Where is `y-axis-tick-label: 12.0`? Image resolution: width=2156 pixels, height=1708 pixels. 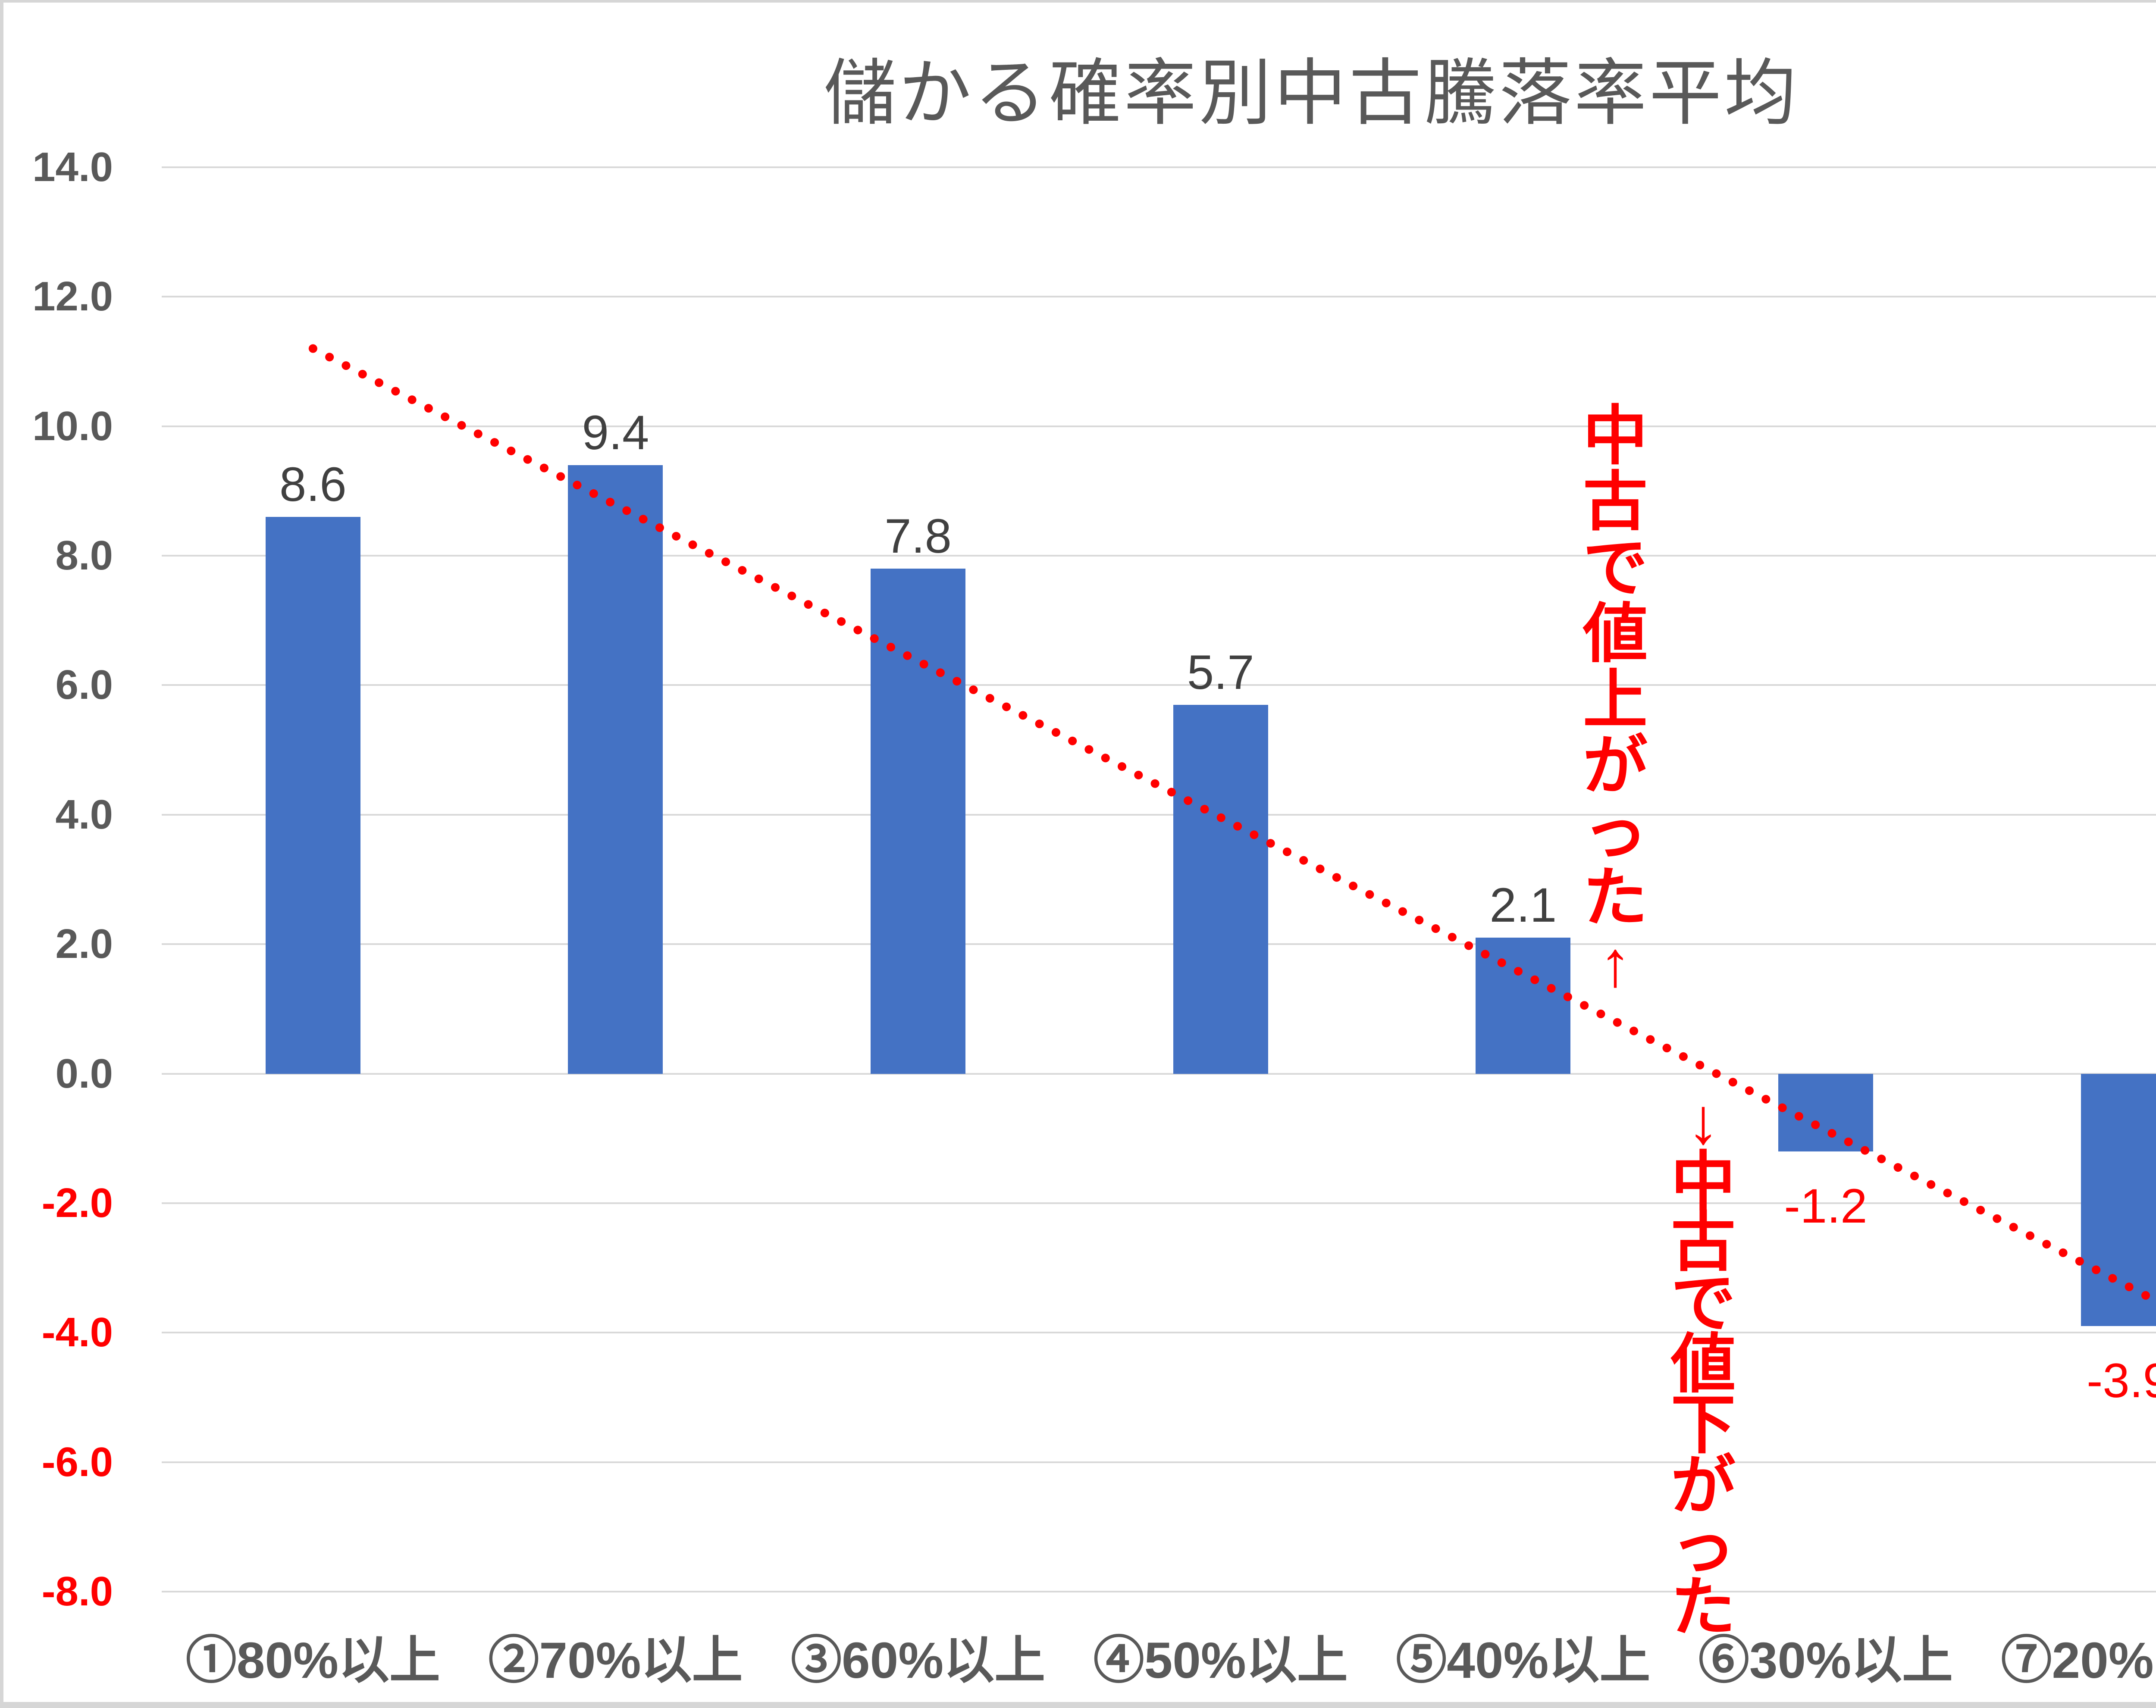 y-axis-tick-label: 12.0 is located at coordinates (72, 296).